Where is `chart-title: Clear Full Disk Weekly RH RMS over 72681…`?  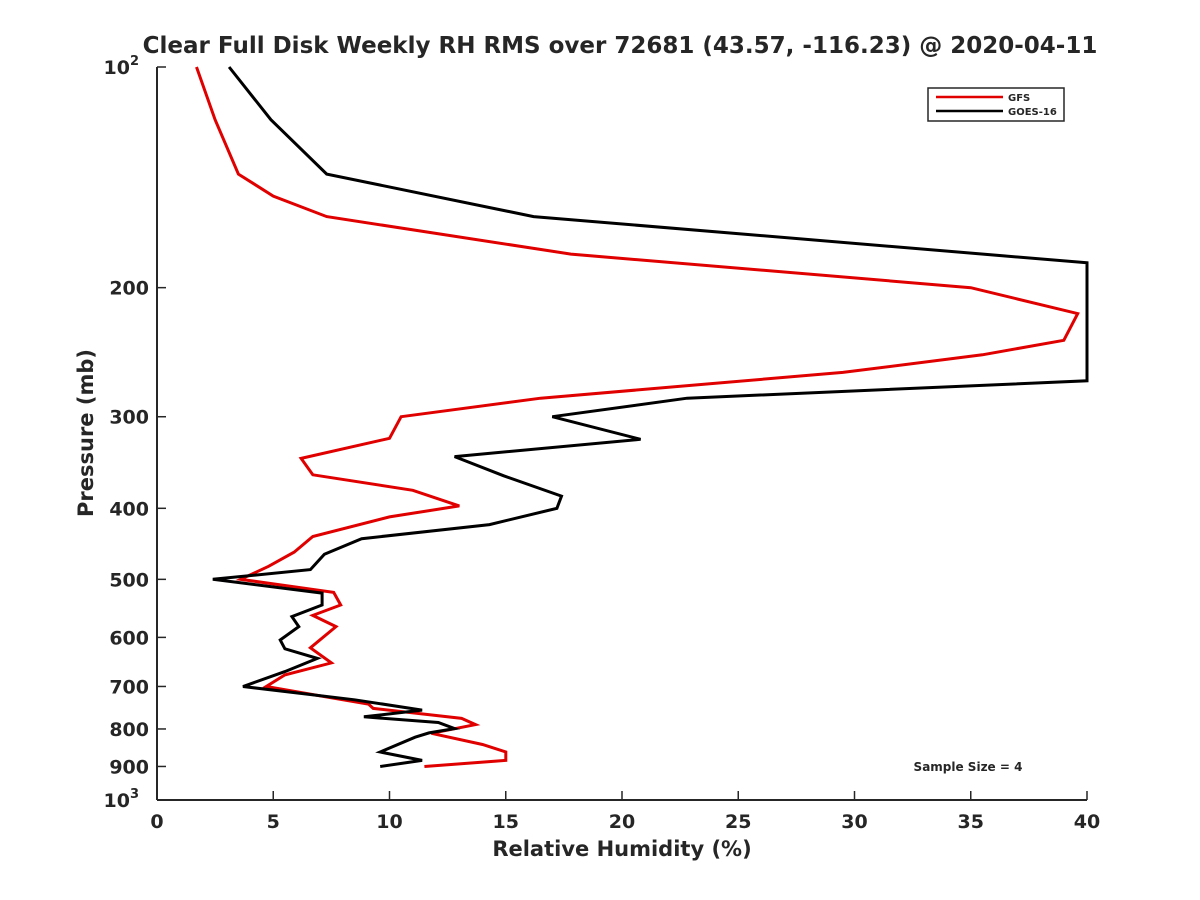 chart-title: Clear Full Disk Weekly RH RMS over 72681… is located at coordinates (620, 46).